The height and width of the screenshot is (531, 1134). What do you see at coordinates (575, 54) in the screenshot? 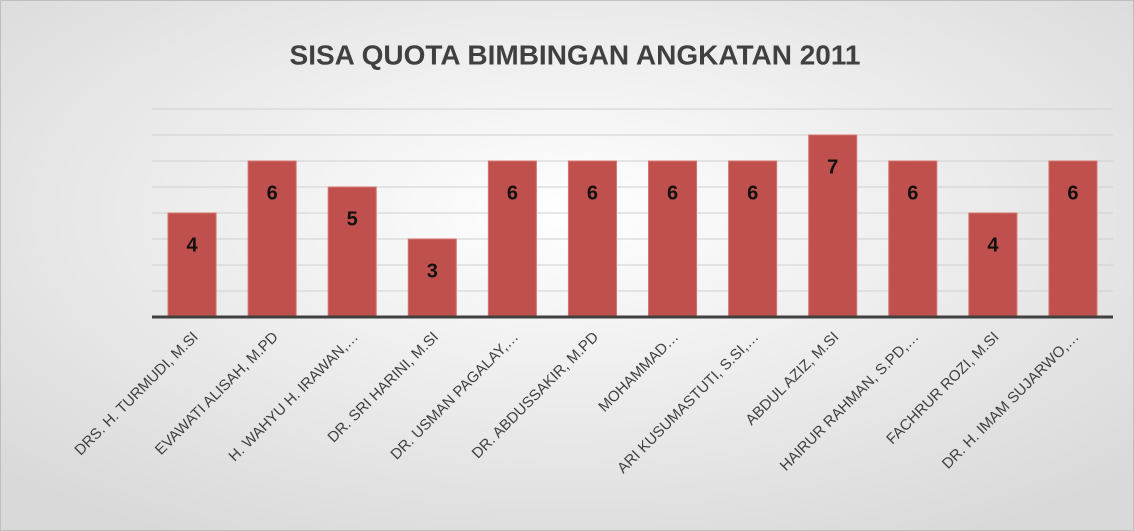
I see `chart-title: SISA QUOTA BIMBINGAN ANGKATAN 2011` at bounding box center [575, 54].